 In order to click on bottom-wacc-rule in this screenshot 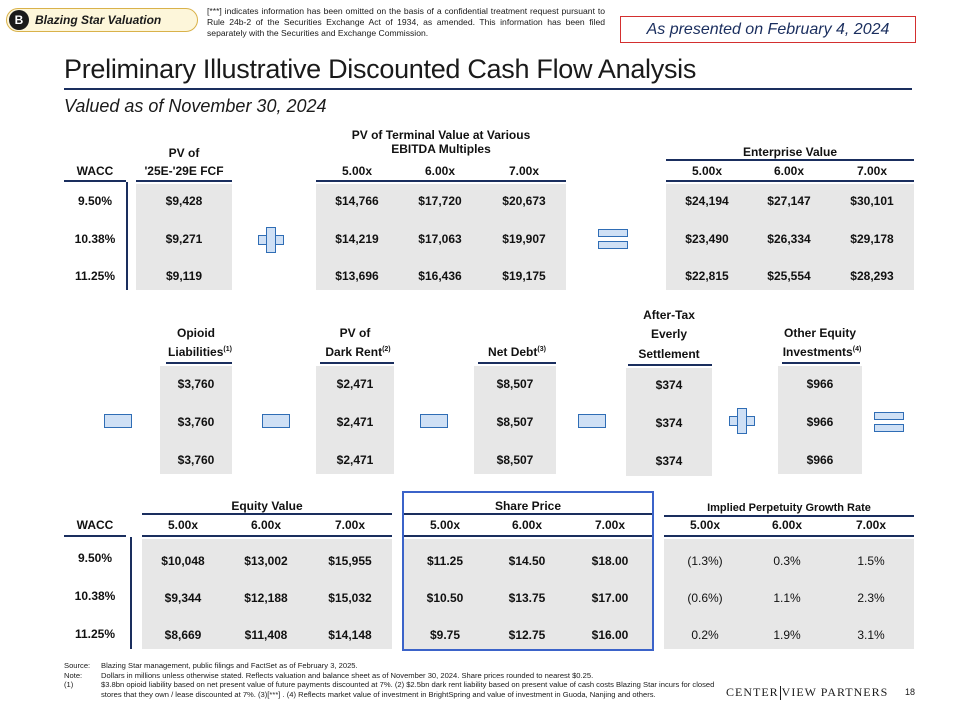, I will do `click(95, 536)`.